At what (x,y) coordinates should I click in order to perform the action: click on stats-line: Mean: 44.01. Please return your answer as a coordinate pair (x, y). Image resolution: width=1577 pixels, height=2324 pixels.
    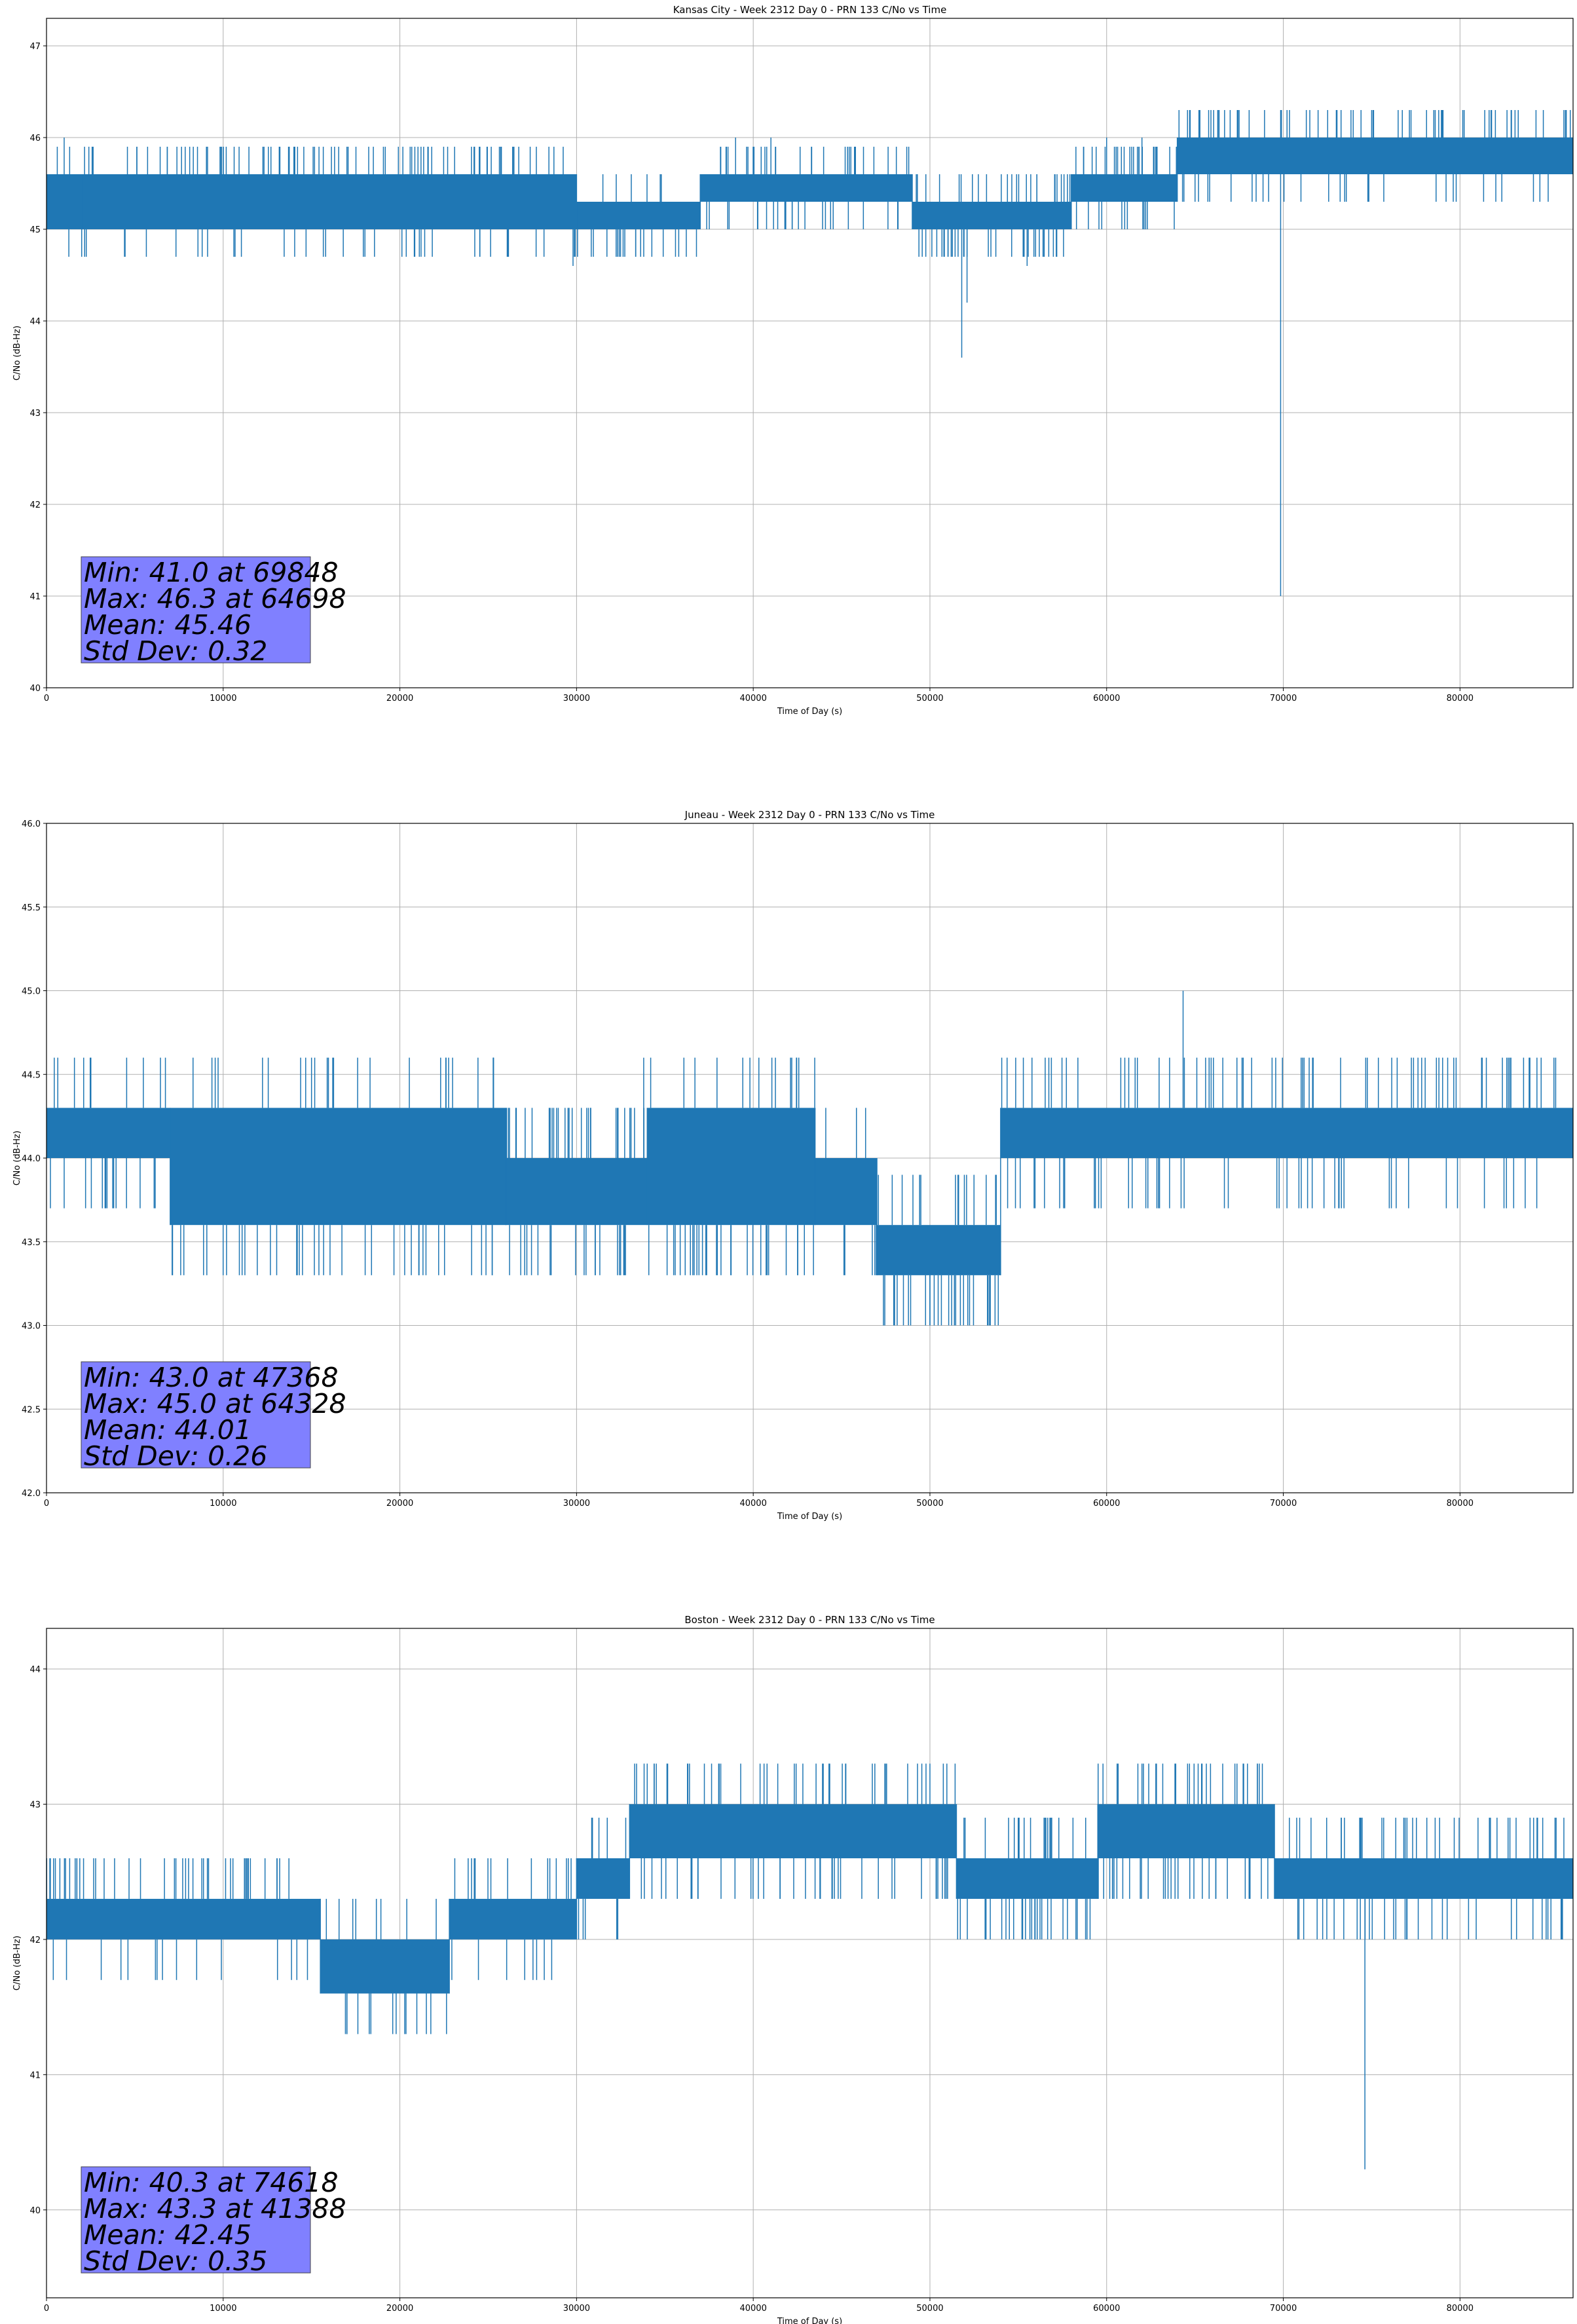
    Looking at the image, I should click on (167, 1430).